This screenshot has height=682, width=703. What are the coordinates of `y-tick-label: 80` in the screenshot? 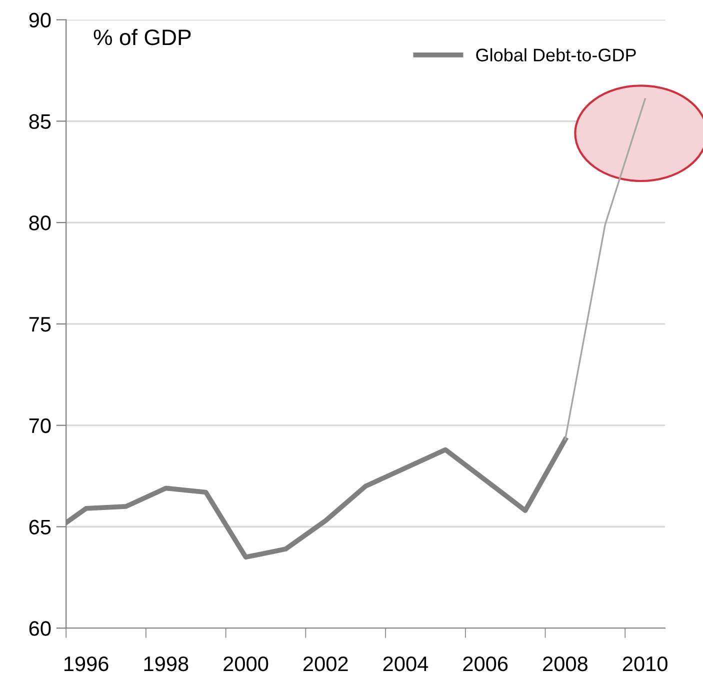 It's located at (40, 223).